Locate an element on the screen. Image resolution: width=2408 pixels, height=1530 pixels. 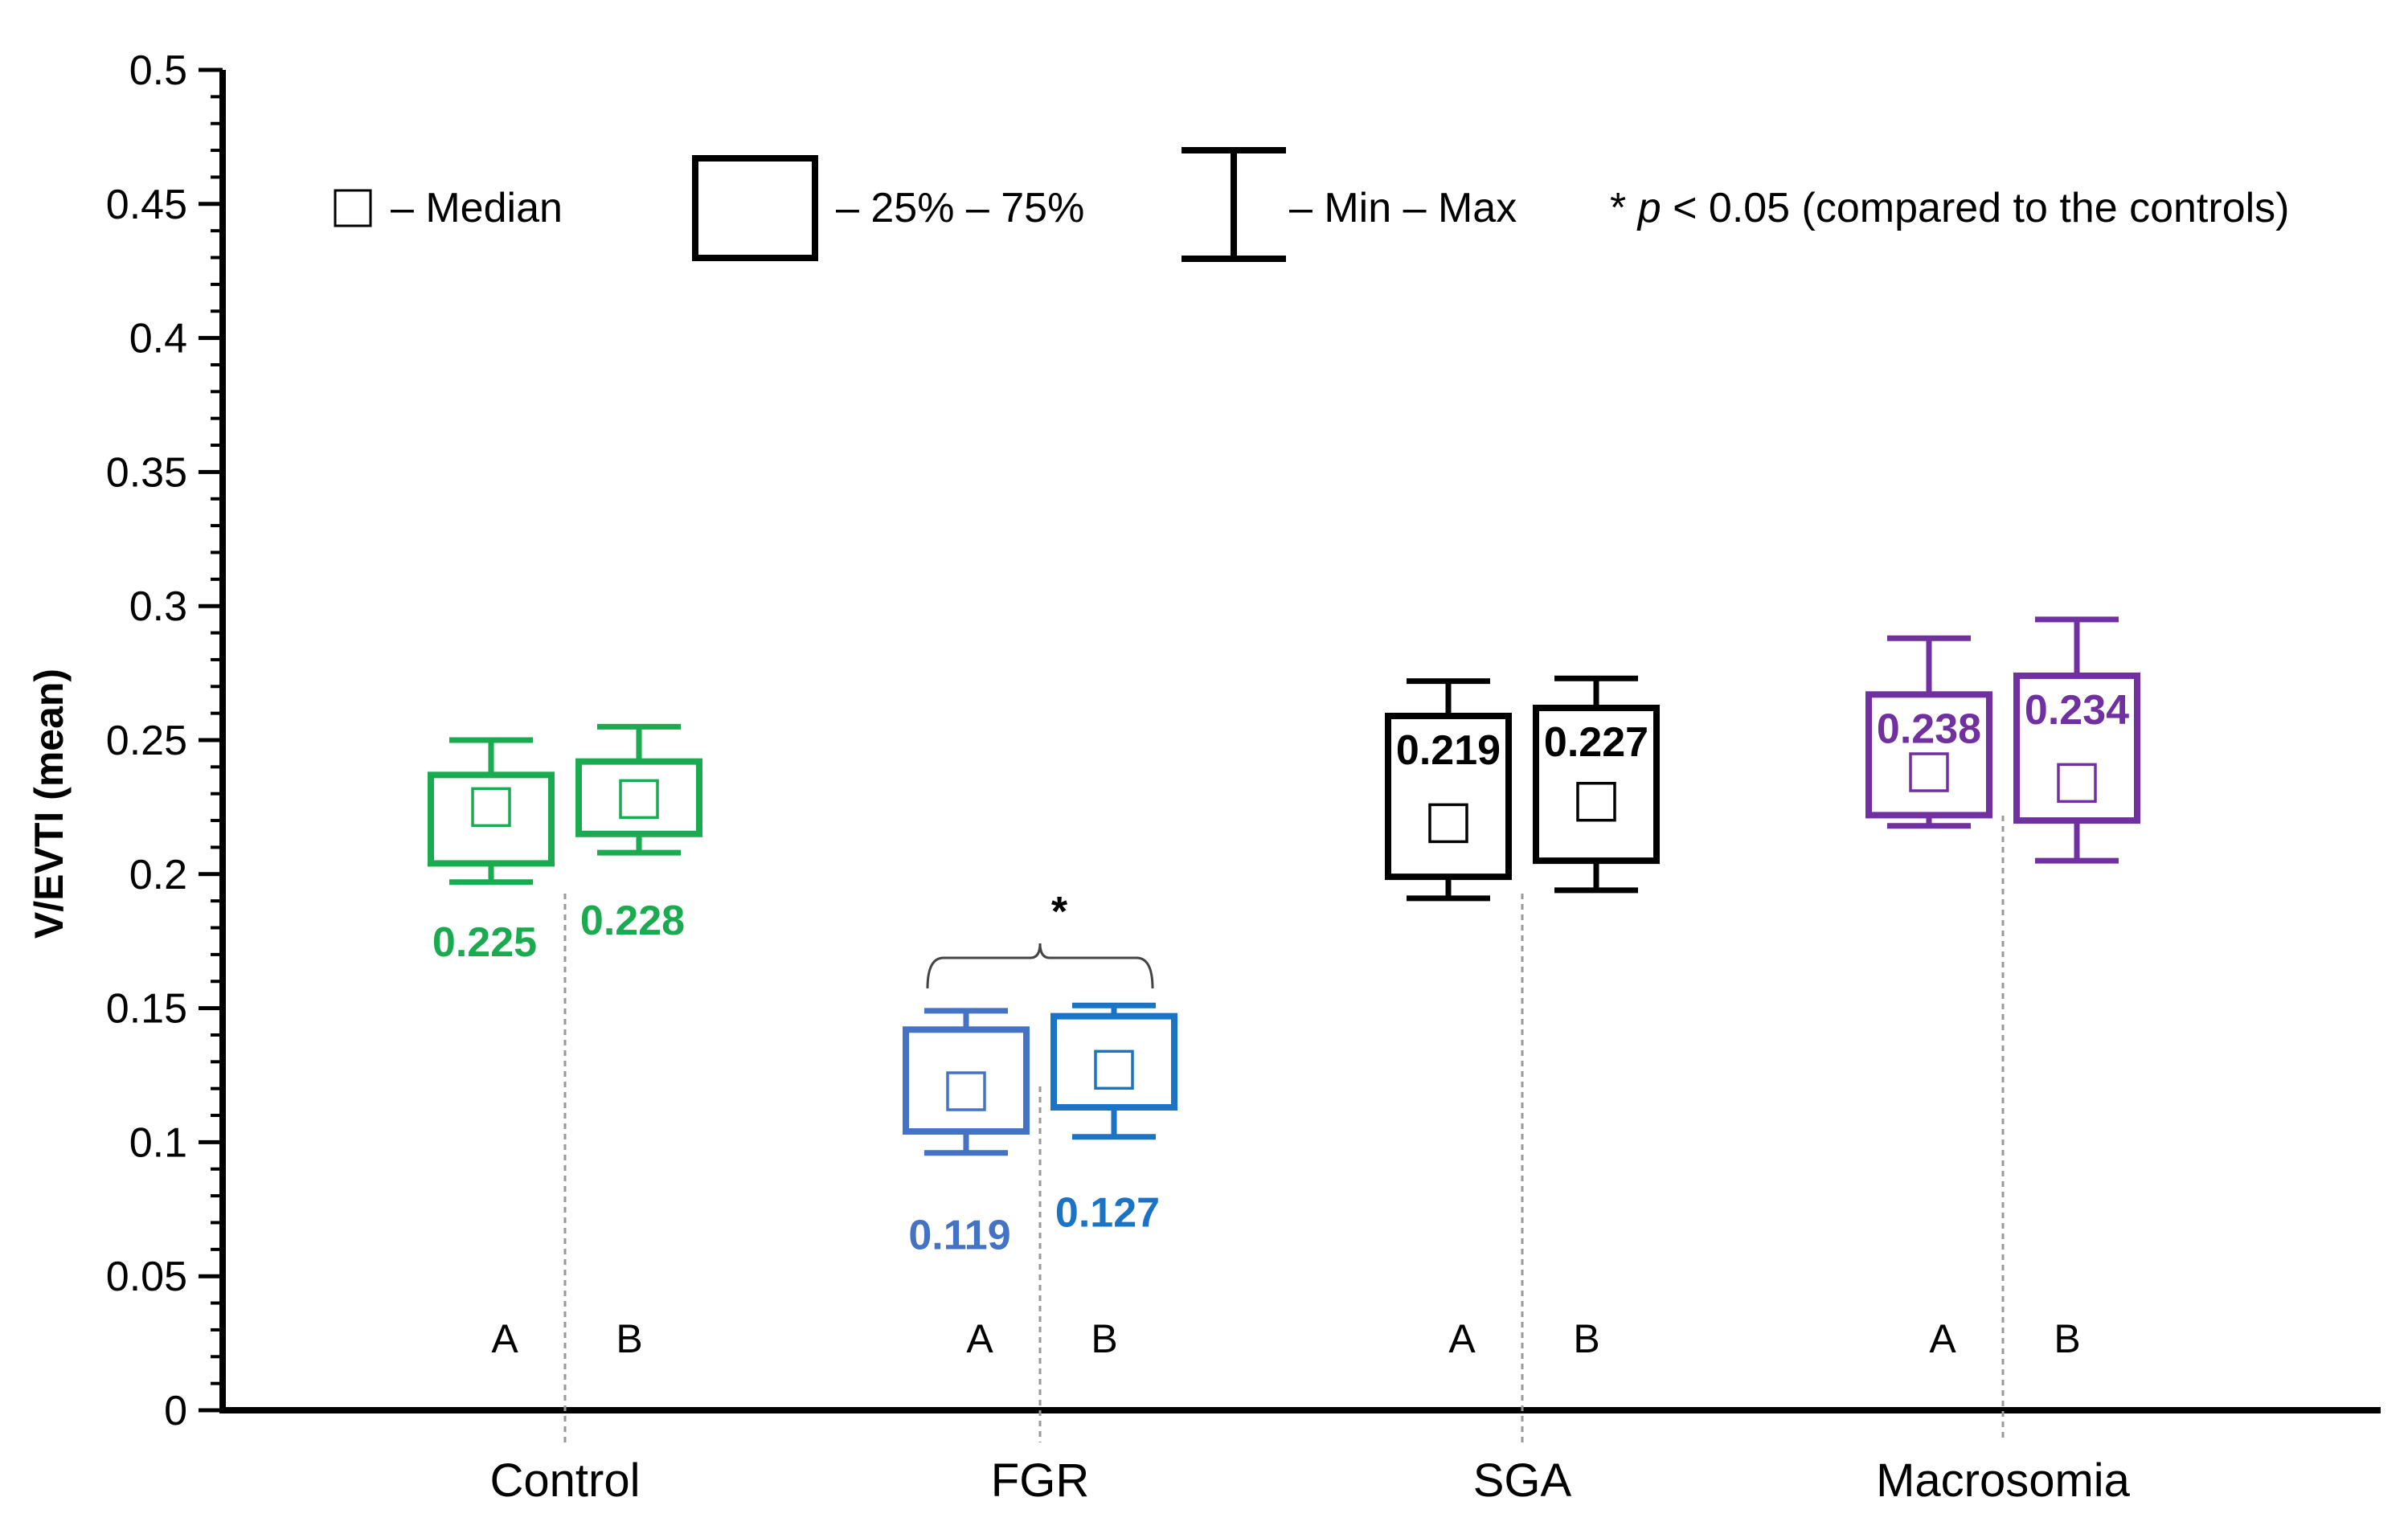
box-plot-control-b: 0.228 is located at coordinates (638, 834).